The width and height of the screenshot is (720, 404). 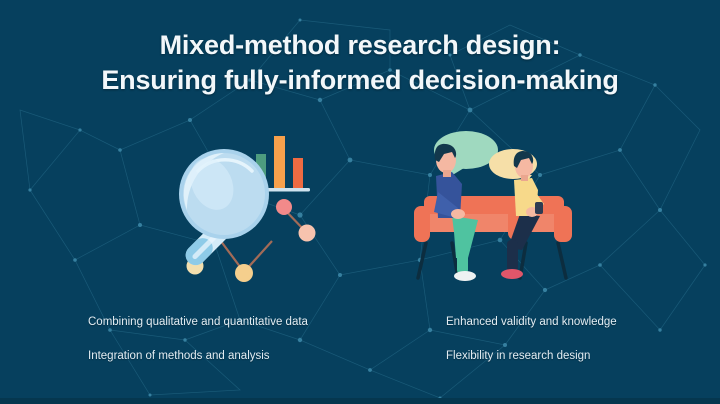 What do you see at coordinates (447, 173) in the screenshot?
I see `person-left-neck` at bounding box center [447, 173].